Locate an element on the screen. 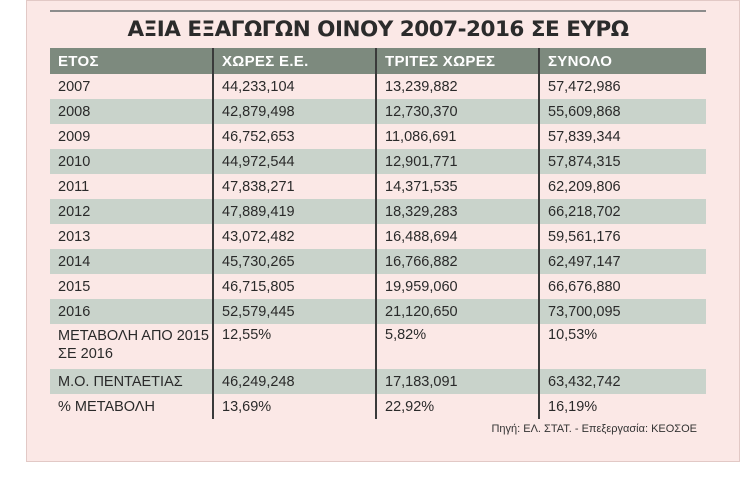 The height and width of the screenshot is (480, 749). cell-eu: 52,579,445 is located at coordinates (294, 311).